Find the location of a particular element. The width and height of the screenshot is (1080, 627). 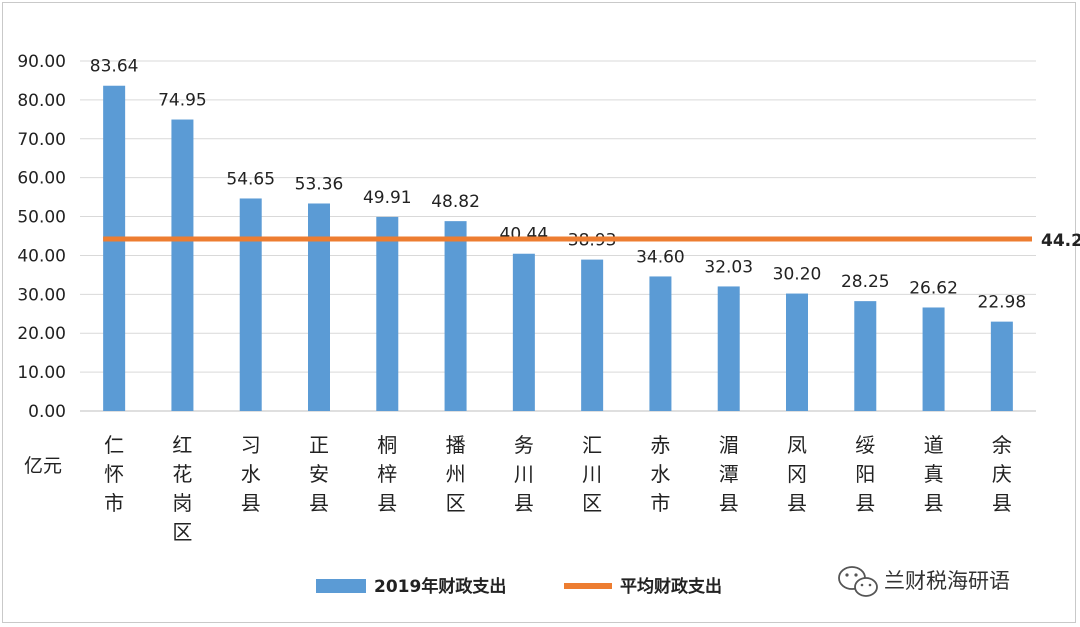

category-label: 余庆县 is located at coordinates (1002, 474).